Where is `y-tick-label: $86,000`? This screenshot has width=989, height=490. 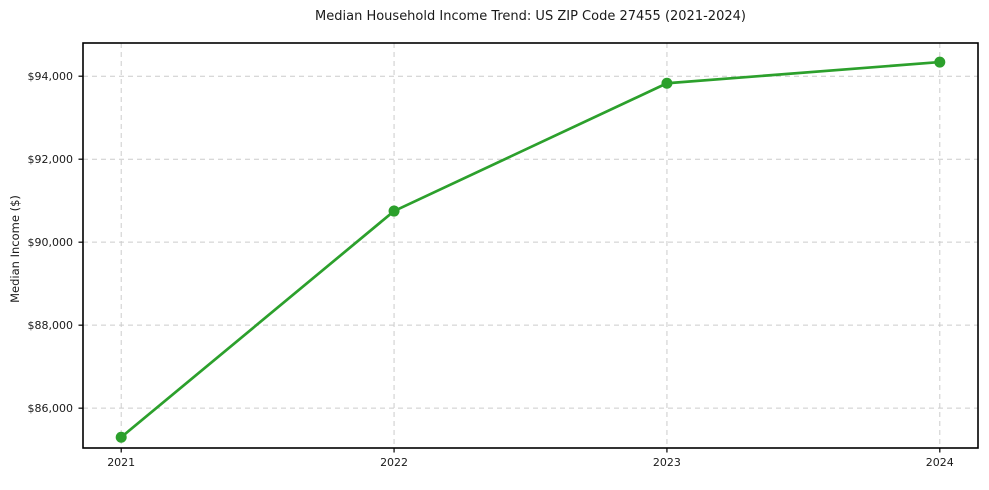
y-tick-label: $86,000 is located at coordinates (51, 408).